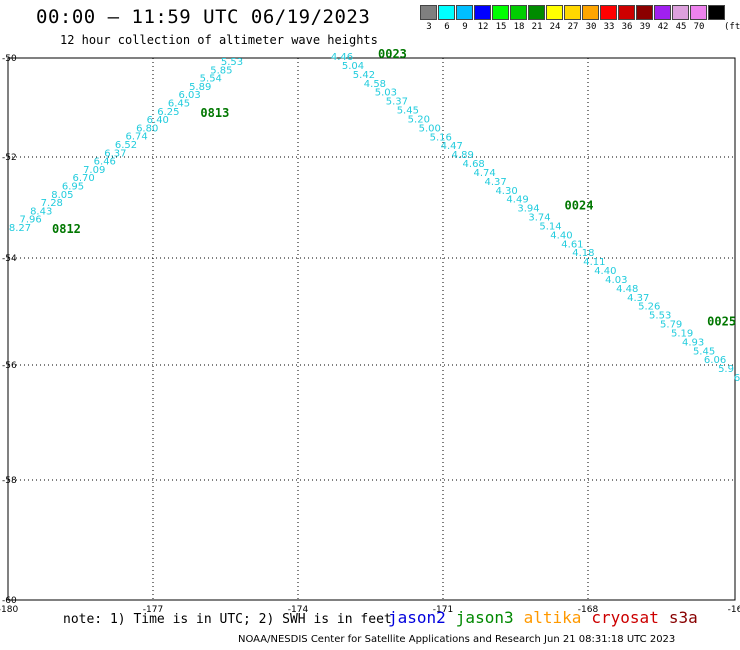  Describe the element at coordinates (501, 27) in the screenshot. I see `legend-label: 15` at that location.